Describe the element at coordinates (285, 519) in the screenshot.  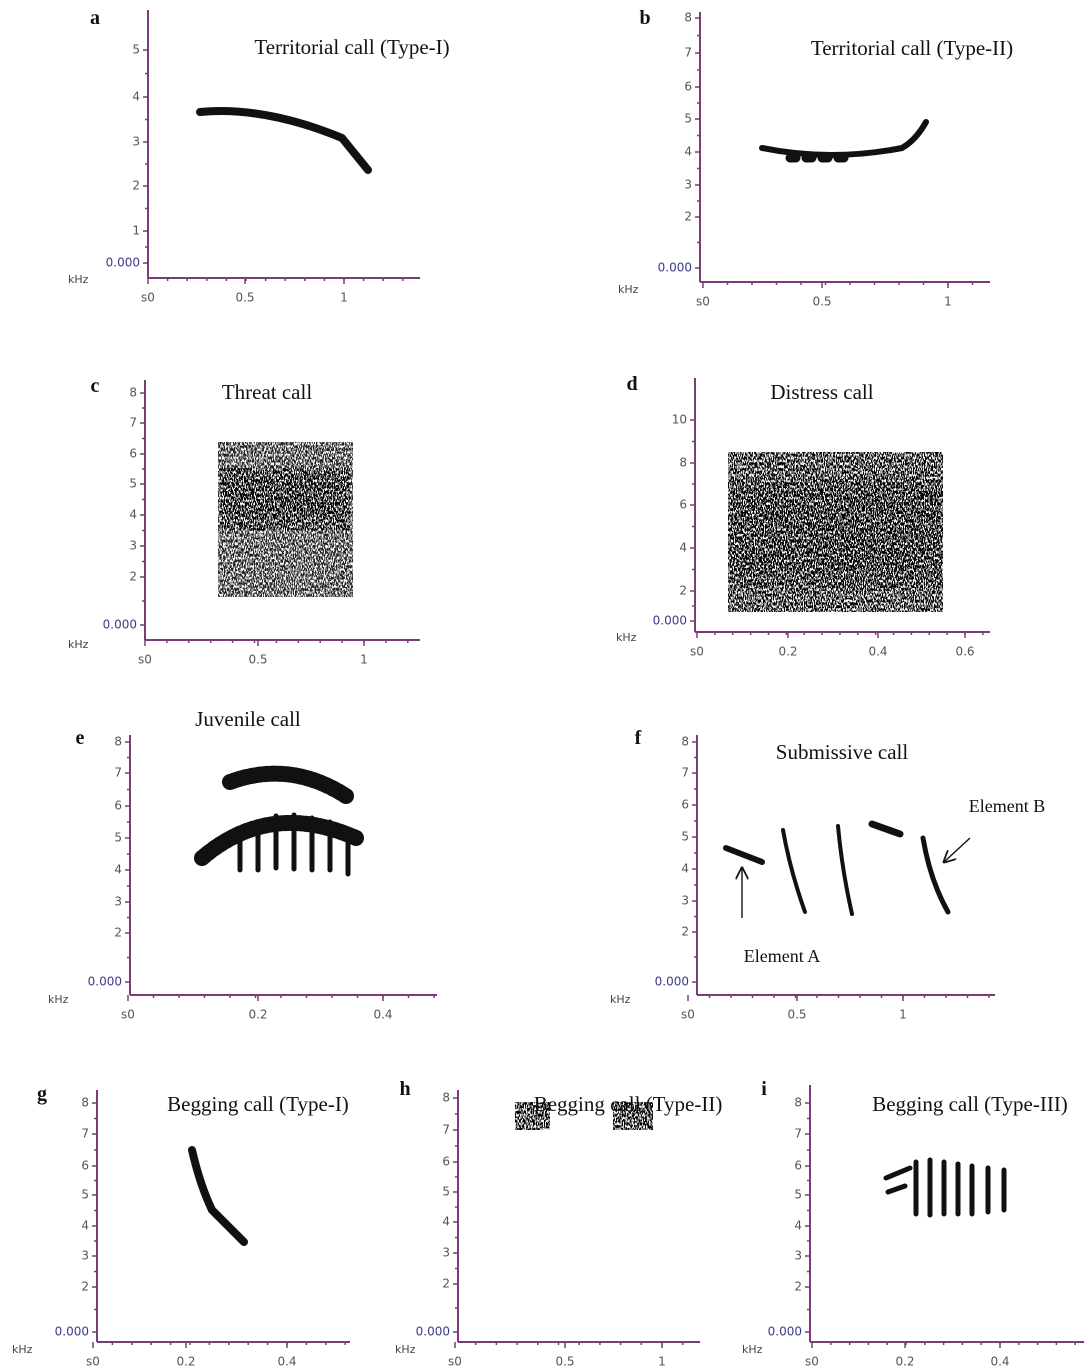
I see `spectrogram-c` at that location.